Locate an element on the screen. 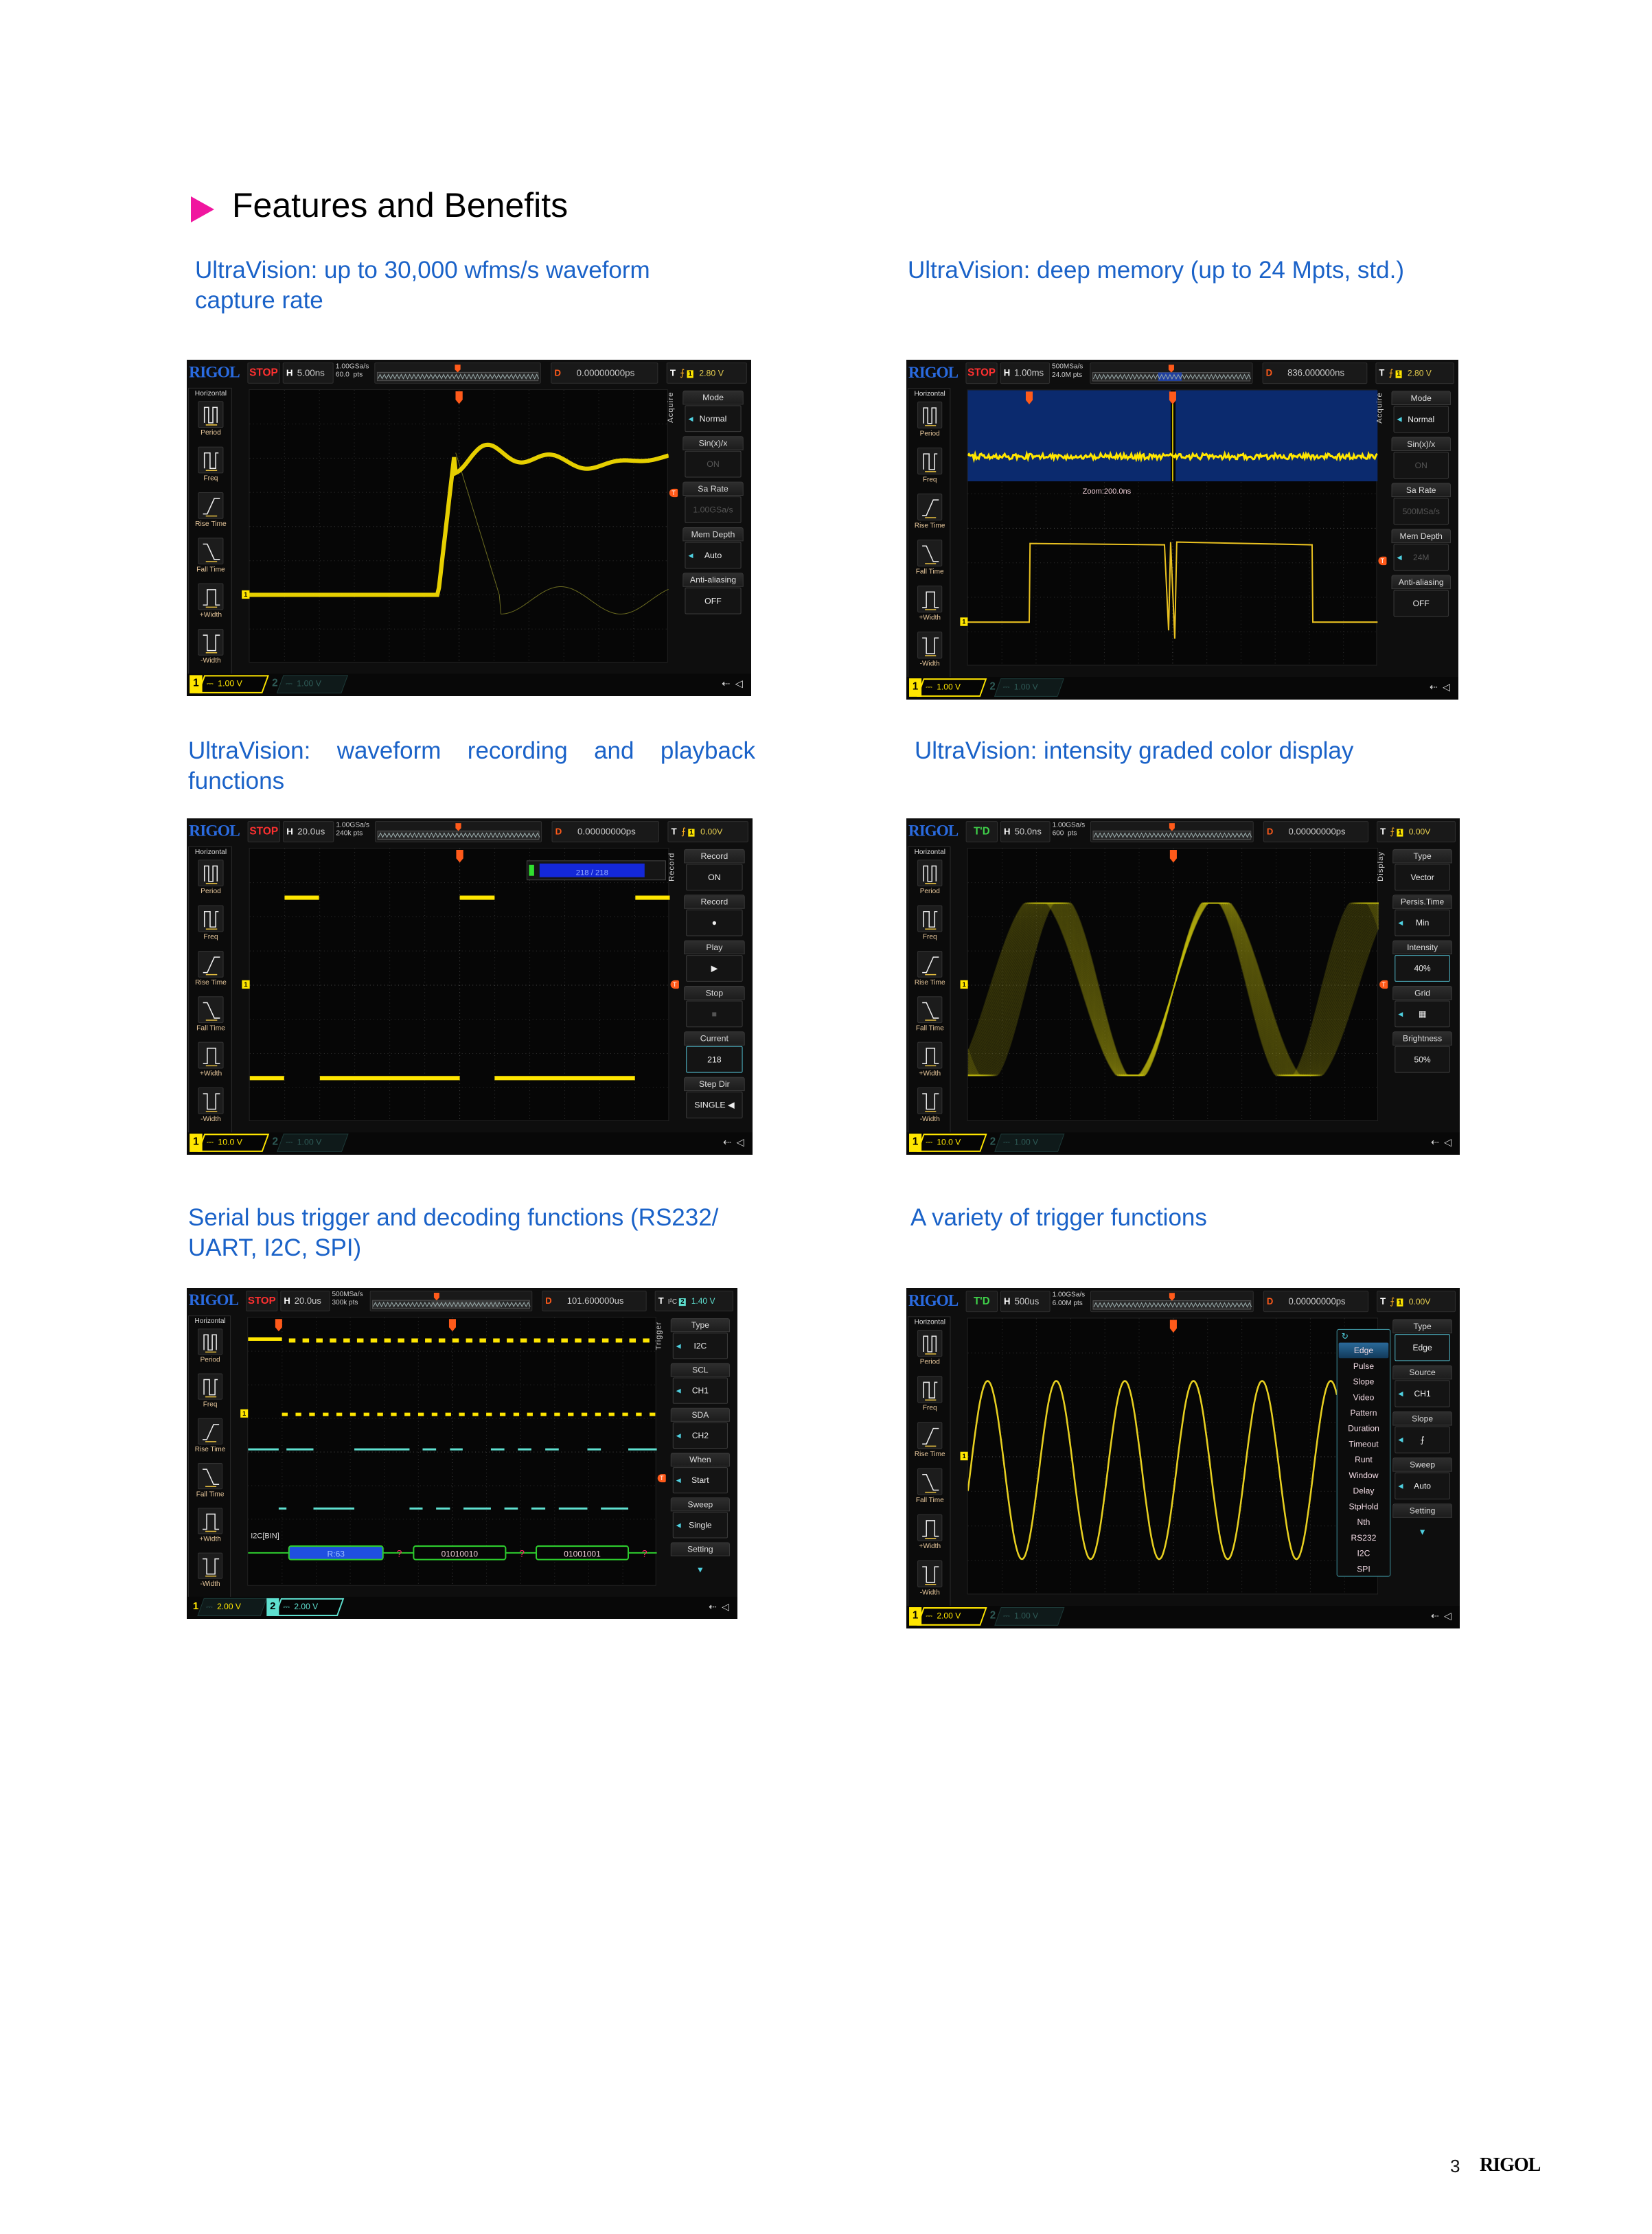 The image size is (1652, 2234). trigger-type-option: Nth is located at coordinates (1364, 1522).